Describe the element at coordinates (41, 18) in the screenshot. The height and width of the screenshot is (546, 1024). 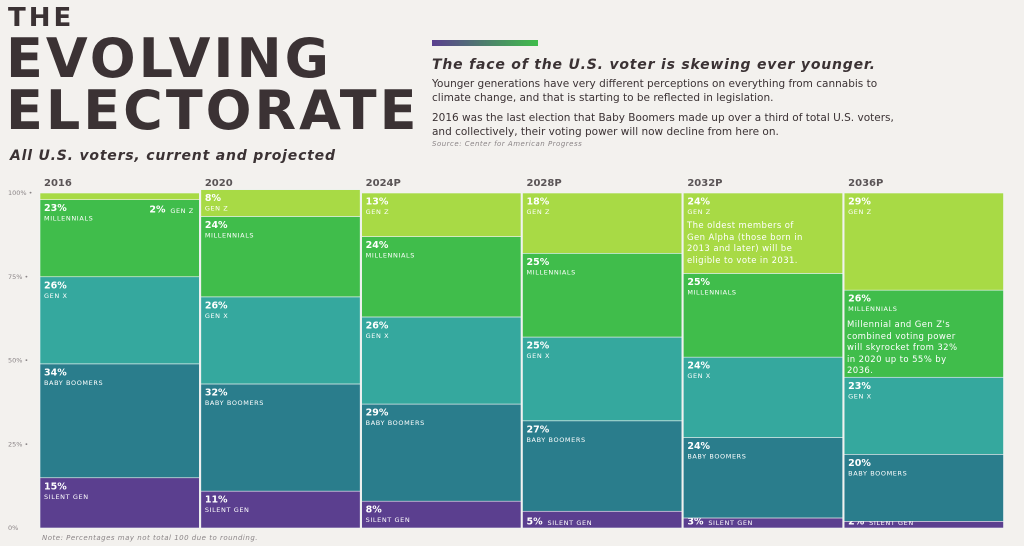
I see `kicker: THE` at that location.